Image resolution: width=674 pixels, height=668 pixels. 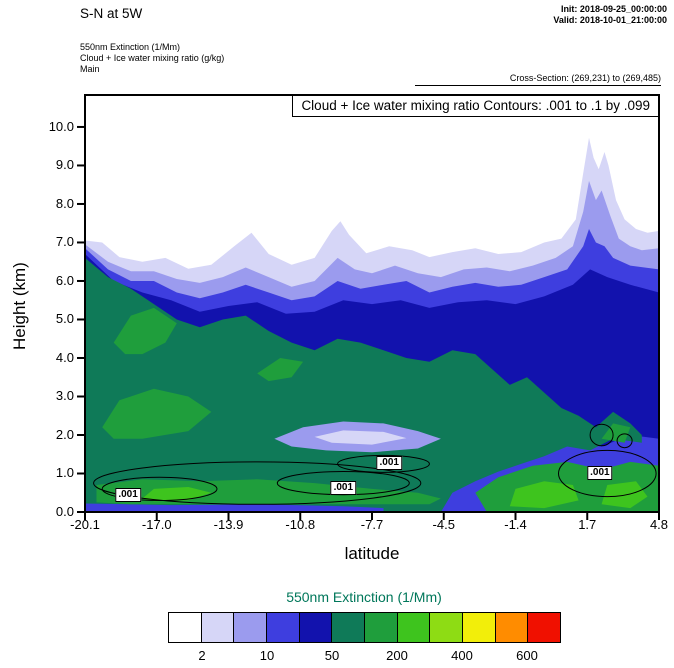 I want to click on y-tick-label: 4.0, so click(x=64, y=357).